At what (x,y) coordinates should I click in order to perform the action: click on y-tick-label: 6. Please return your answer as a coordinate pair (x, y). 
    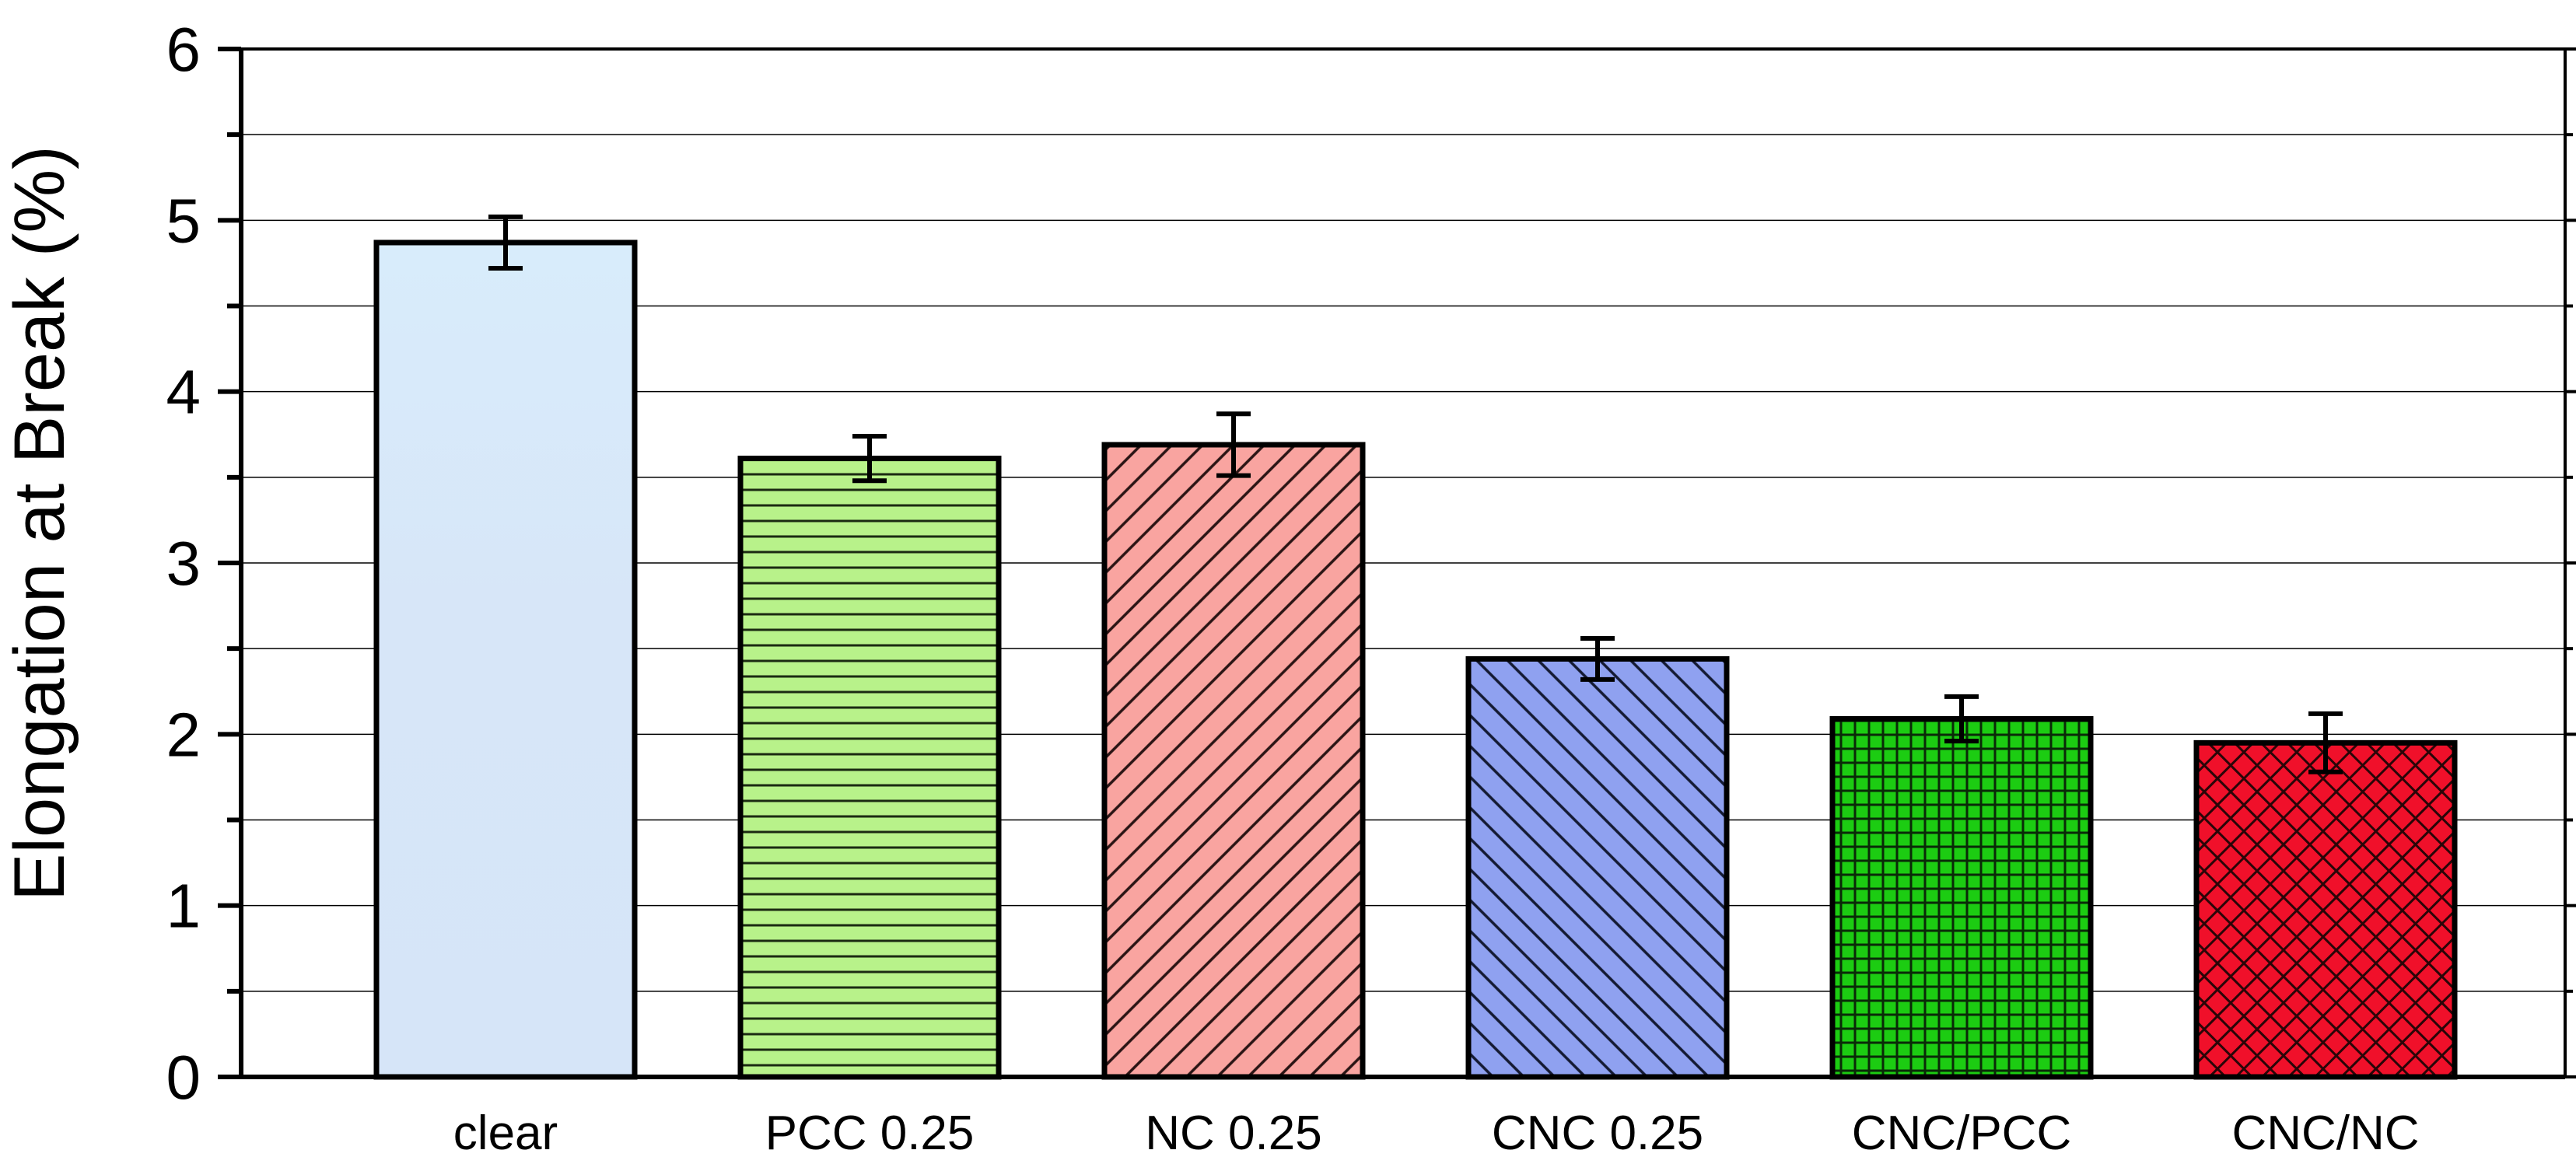
    Looking at the image, I should click on (184, 49).